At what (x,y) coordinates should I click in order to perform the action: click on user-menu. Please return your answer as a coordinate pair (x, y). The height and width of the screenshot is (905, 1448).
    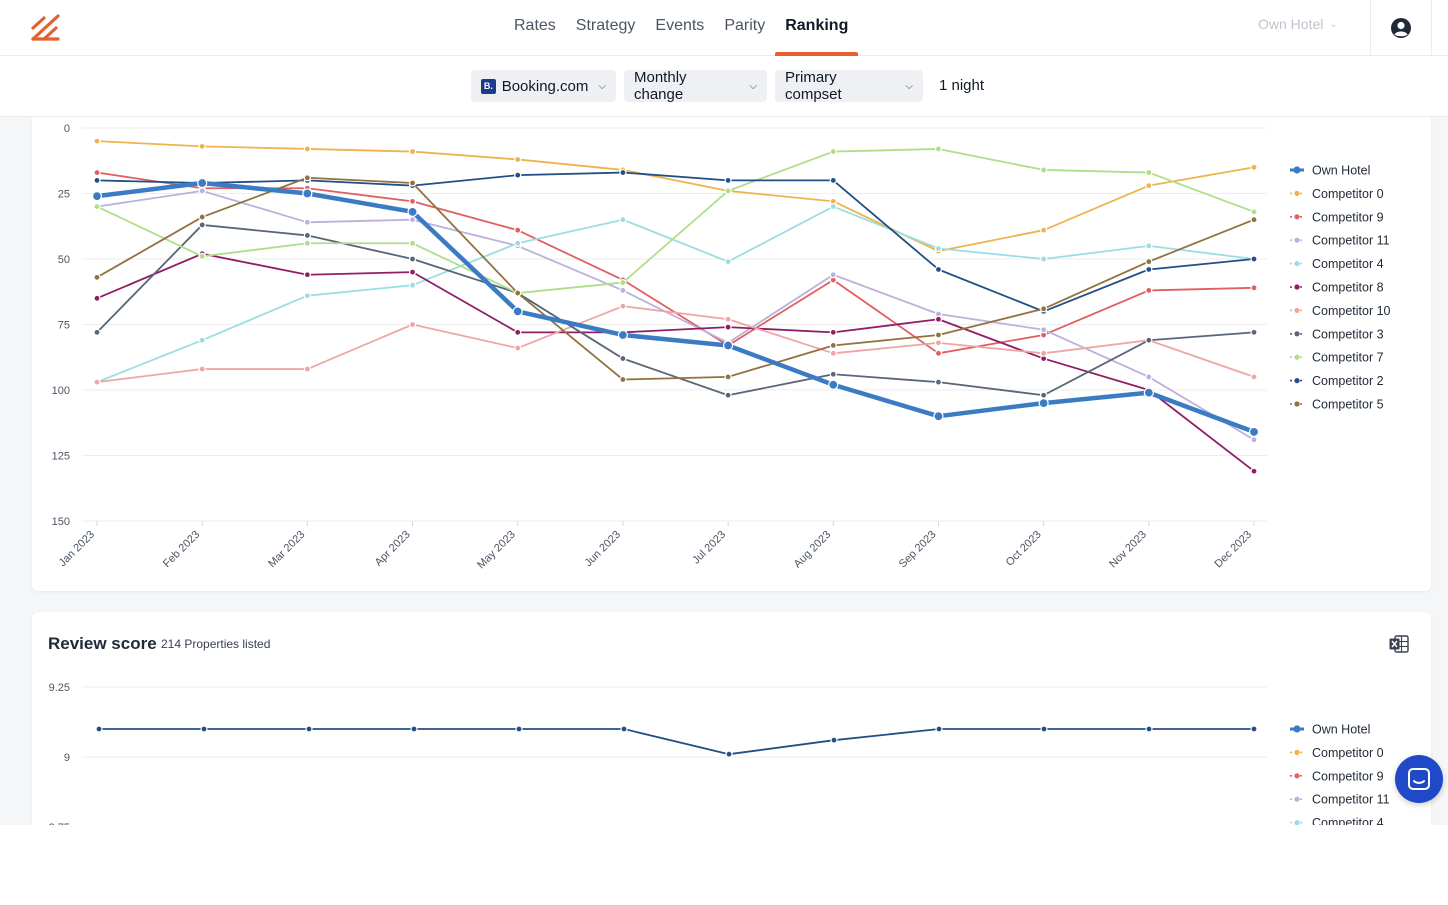
    Looking at the image, I should click on (1401, 28).